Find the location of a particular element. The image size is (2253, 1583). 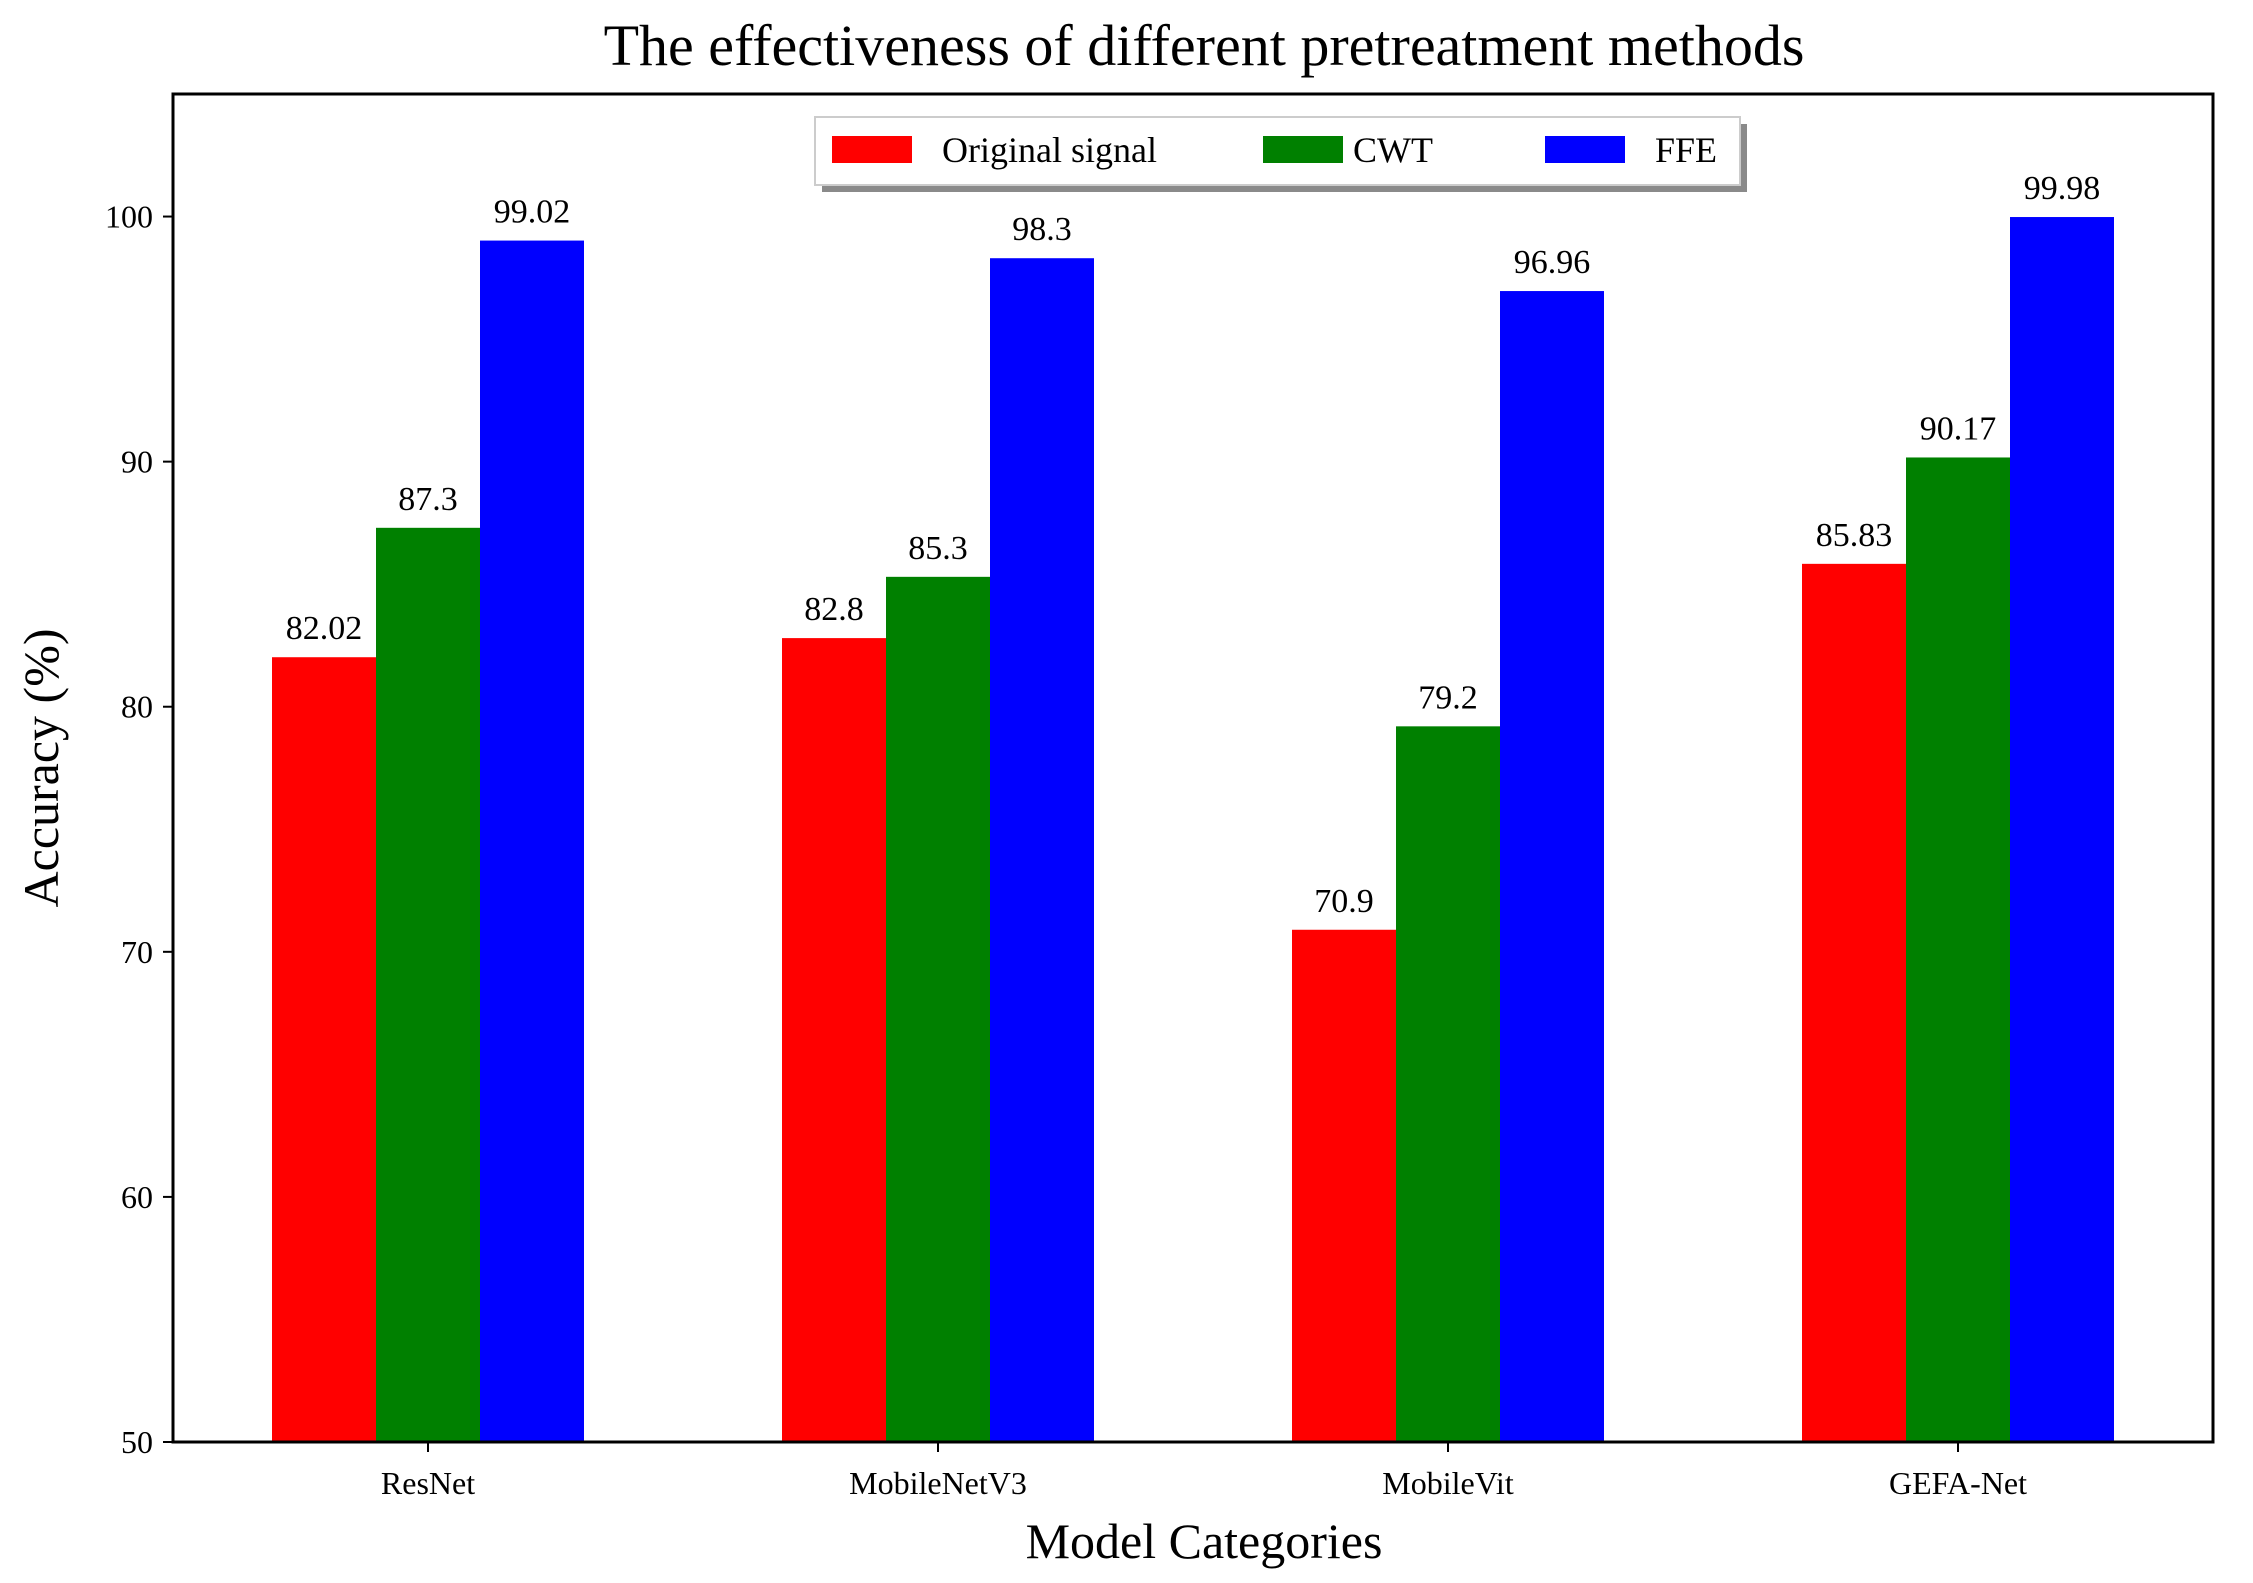

data-label: 99.02 is located at coordinates (532, 212).